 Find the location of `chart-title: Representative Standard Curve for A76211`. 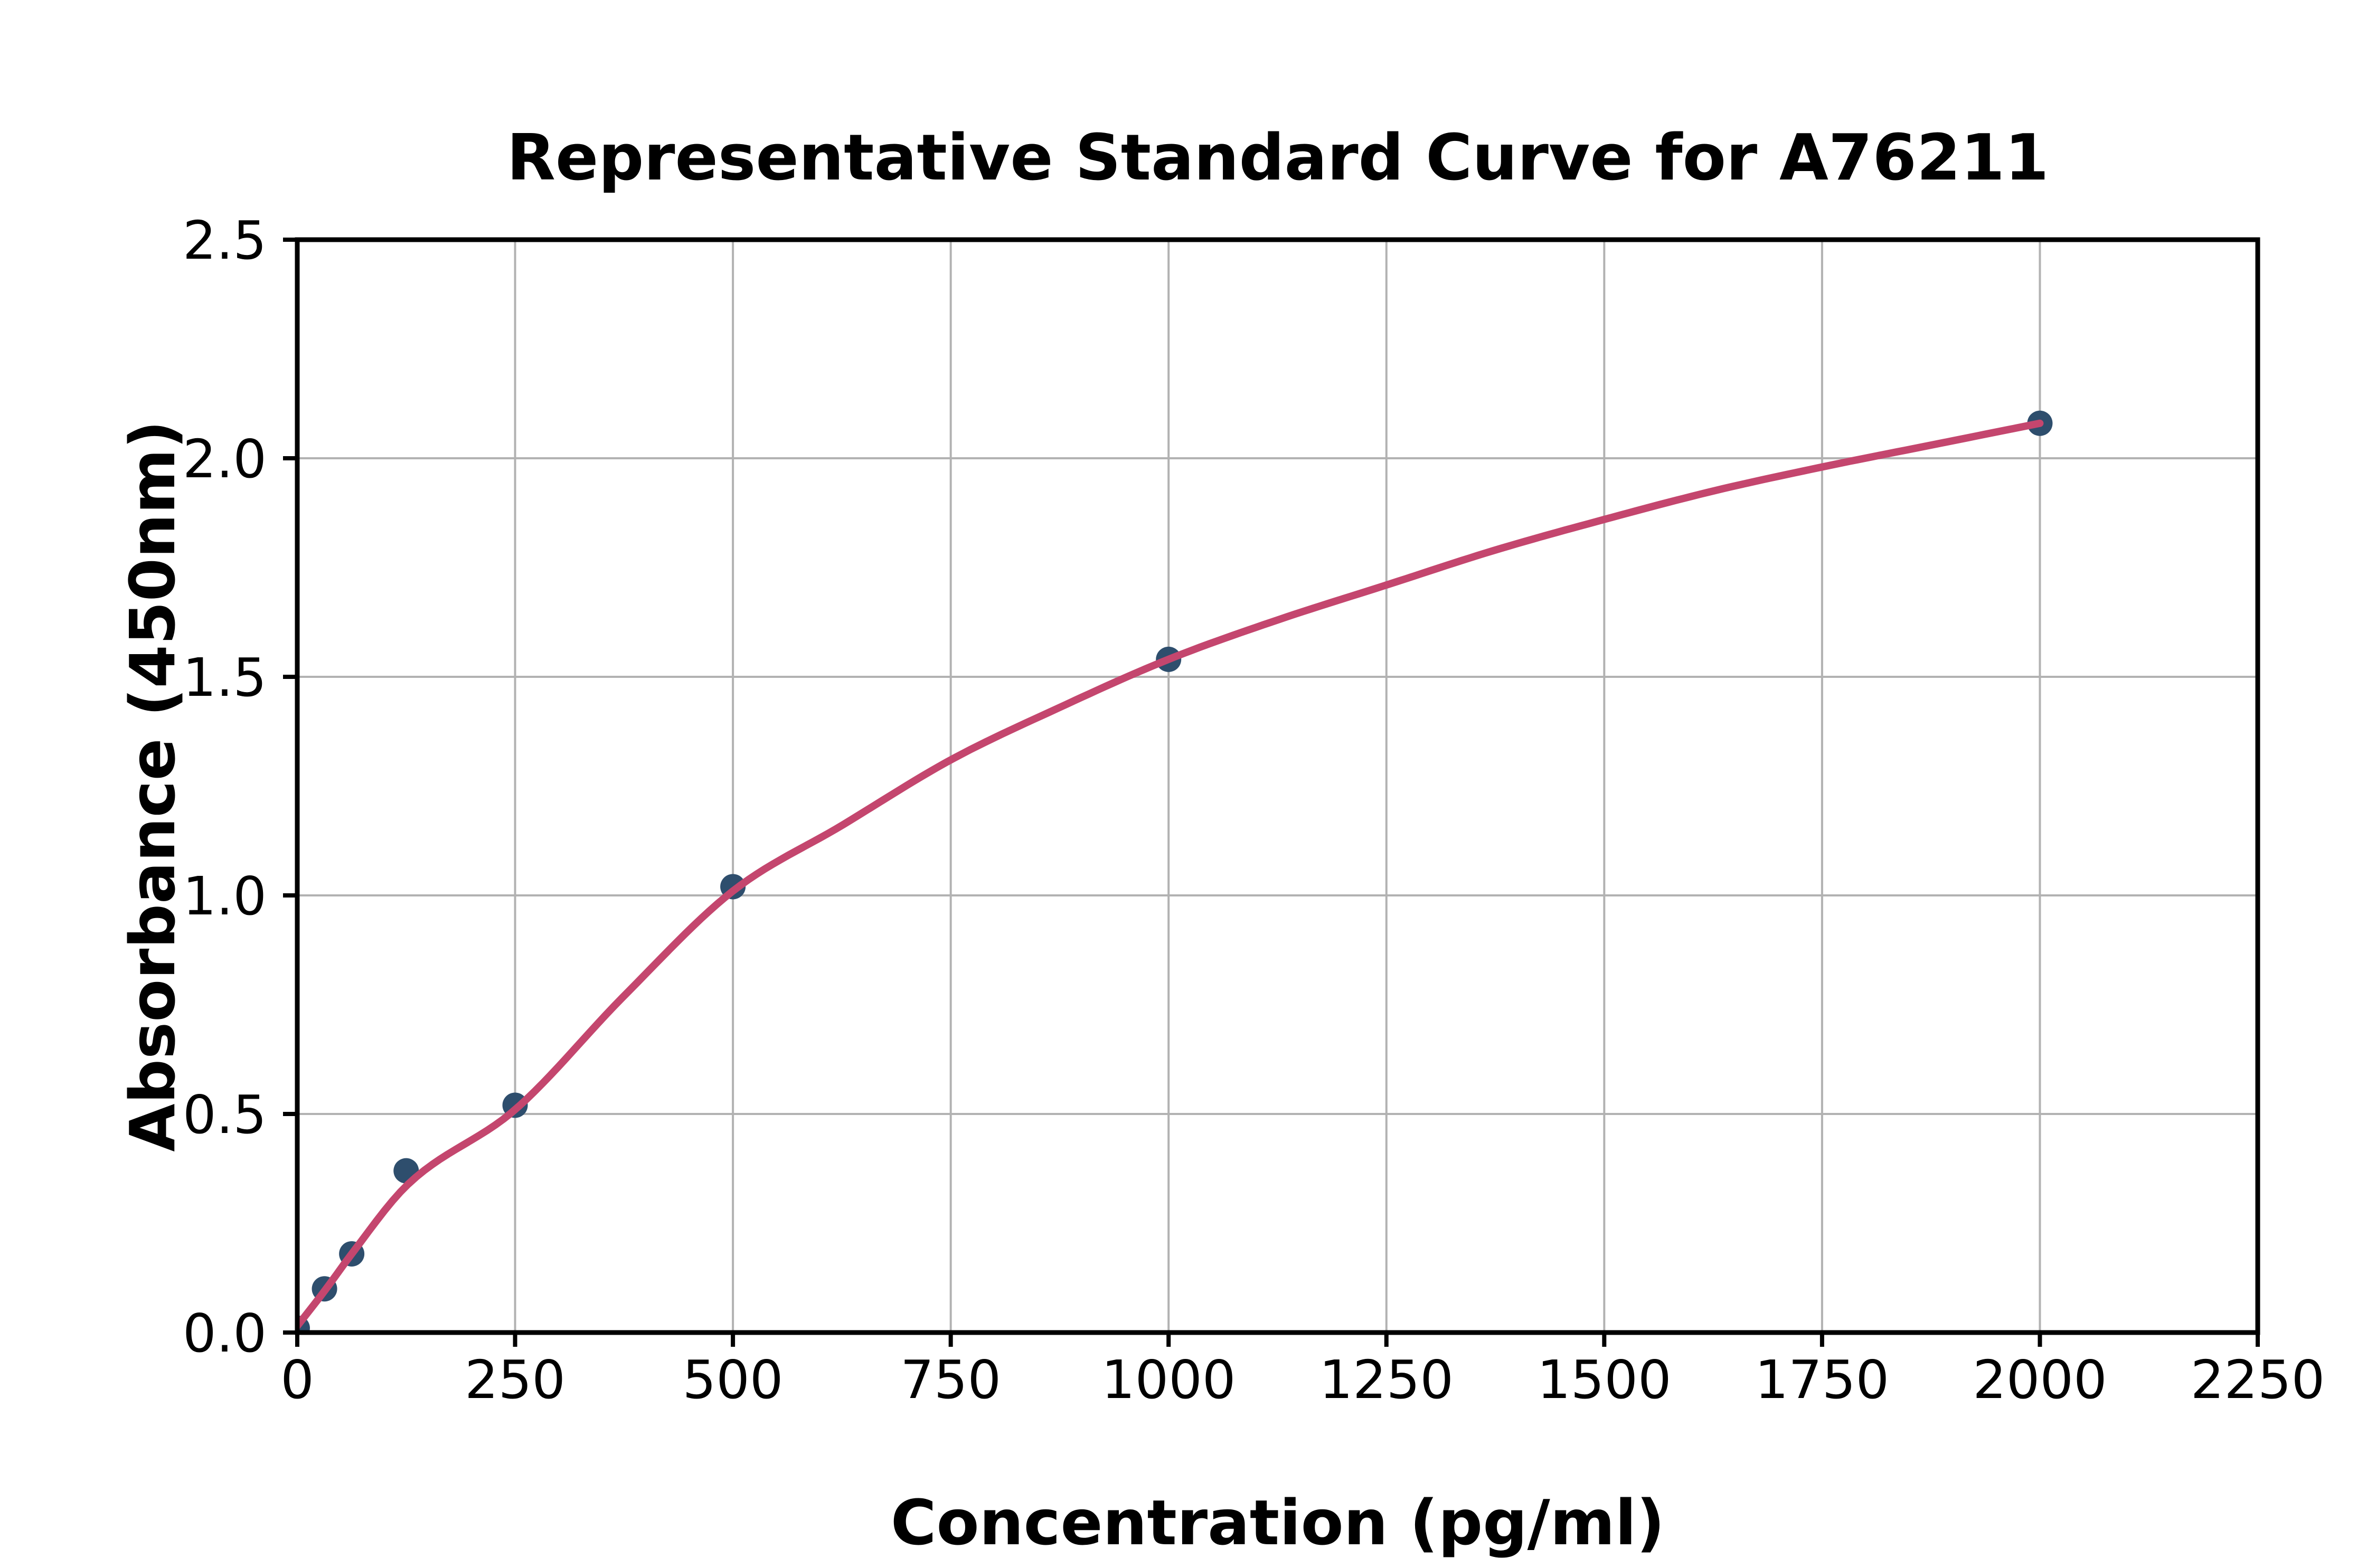

chart-title: Representative Standard Curve for A76211 is located at coordinates (1278, 158).